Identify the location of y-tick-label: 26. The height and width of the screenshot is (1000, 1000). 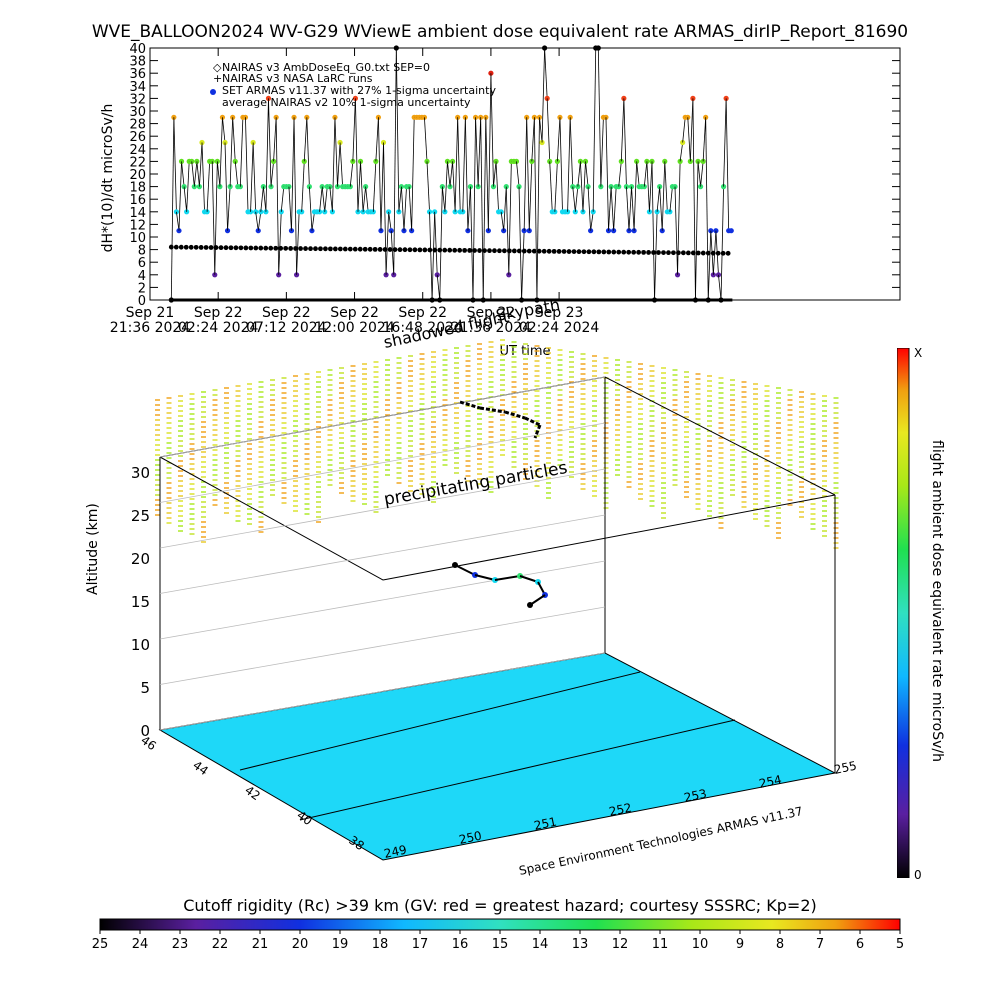
(137, 137).